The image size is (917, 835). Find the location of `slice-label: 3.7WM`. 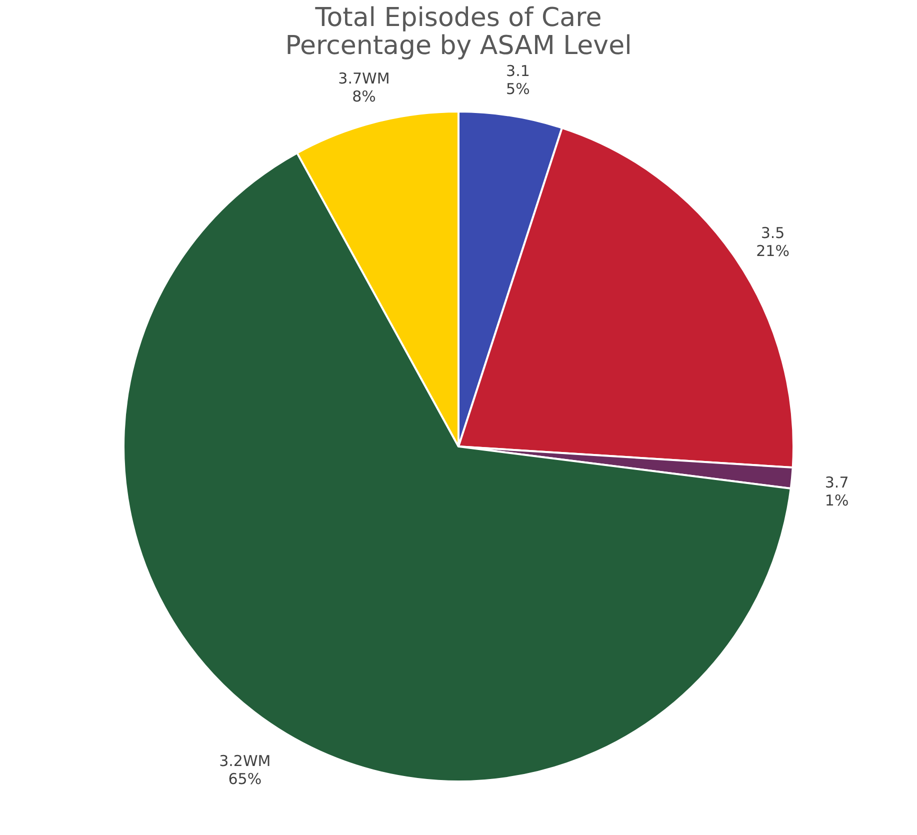

slice-label: 3.7WM is located at coordinates (364, 78).